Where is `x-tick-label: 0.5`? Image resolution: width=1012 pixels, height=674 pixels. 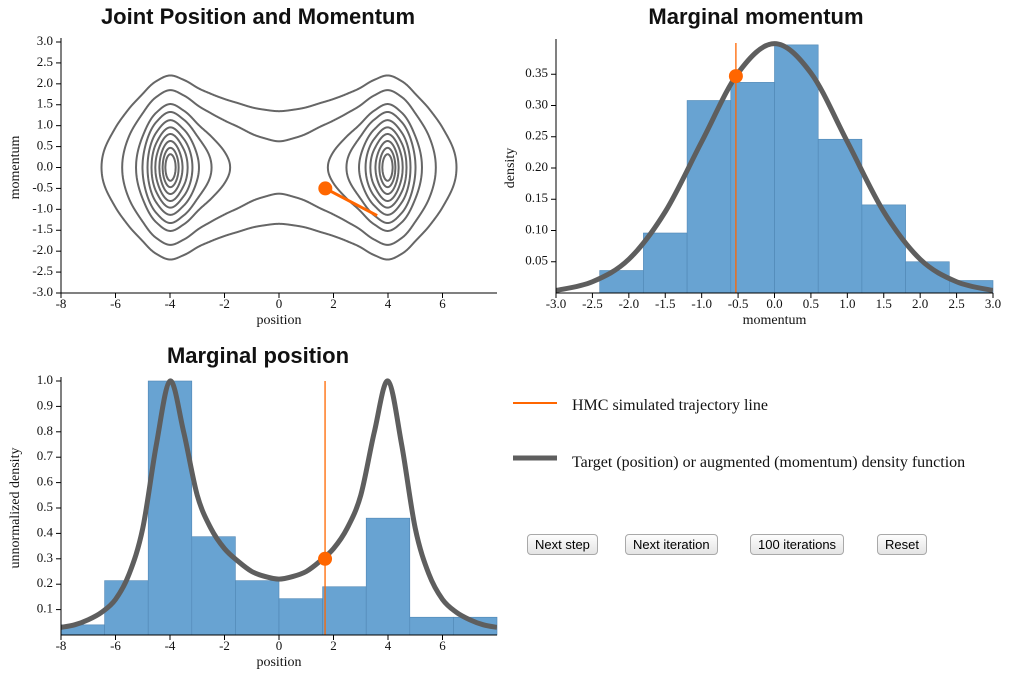 x-tick-label: 0.5 is located at coordinates (811, 303).